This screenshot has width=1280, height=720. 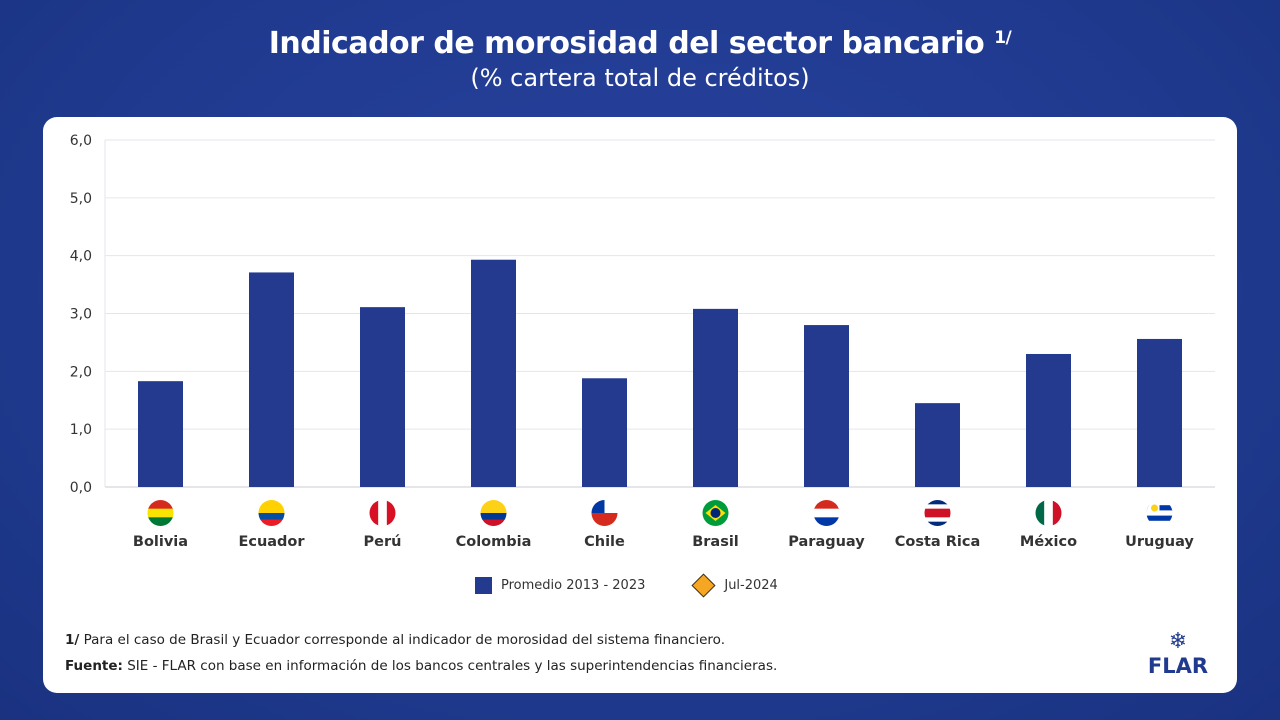 I want to click on bar-chile, so click(x=604, y=432).